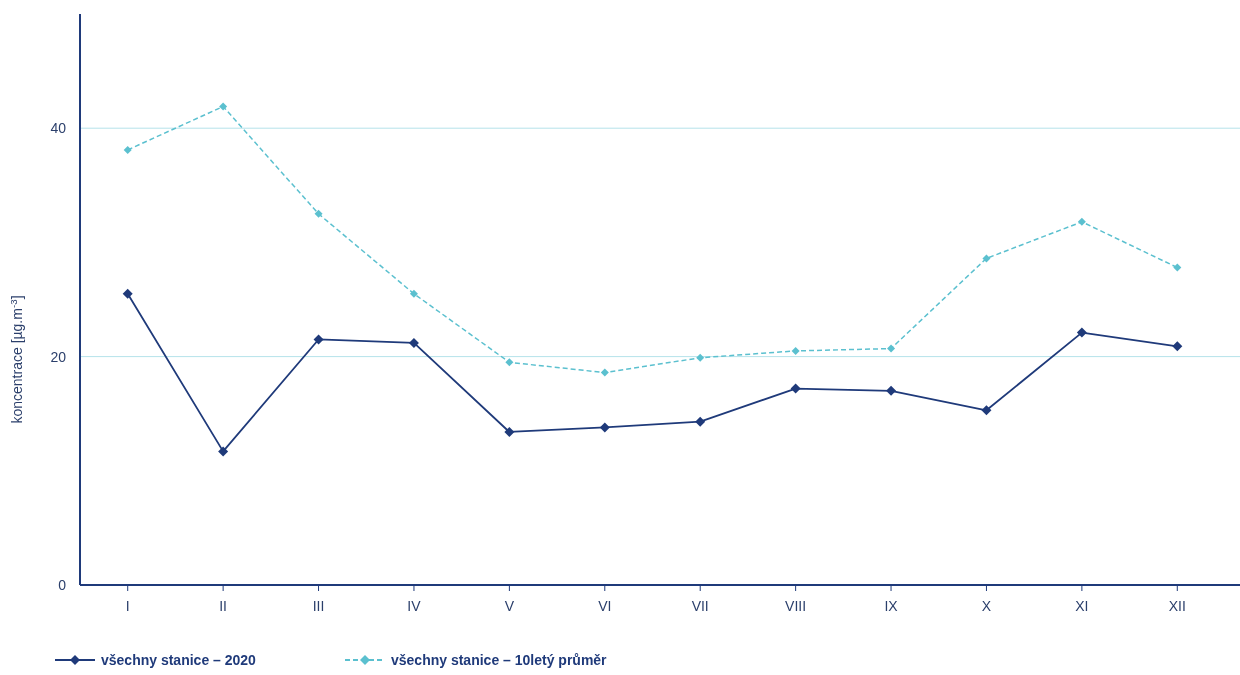  Describe the element at coordinates (1177, 606) in the screenshot. I see `x-tick-label: XII` at that location.